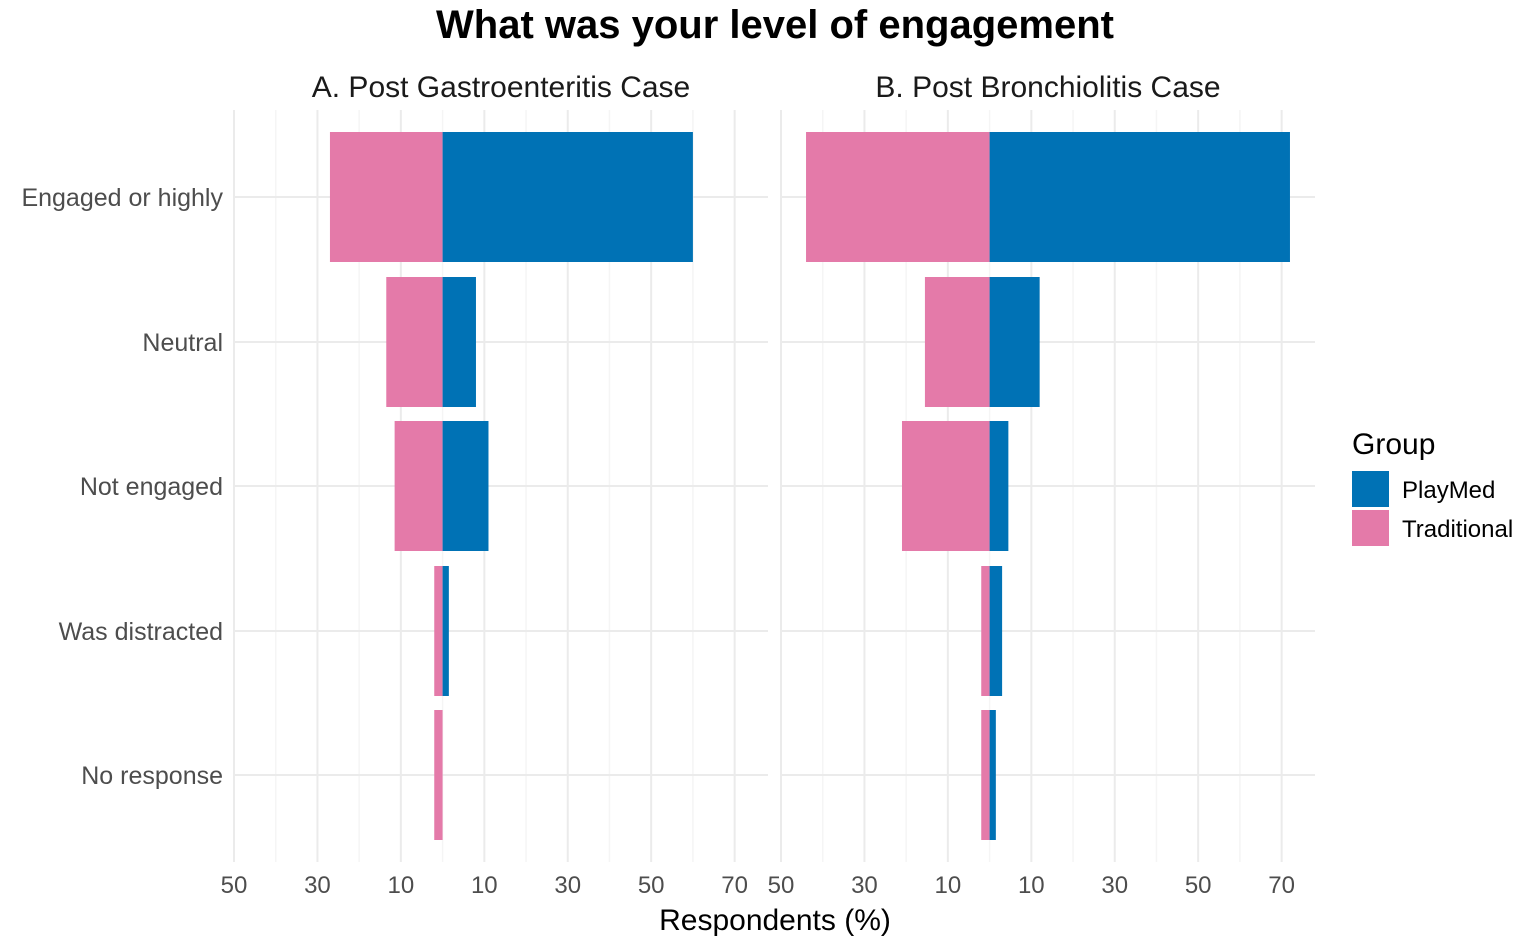 This screenshot has width=1535, height=943. What do you see at coordinates (152, 776) in the screenshot?
I see `y-label-no-response: No response` at bounding box center [152, 776].